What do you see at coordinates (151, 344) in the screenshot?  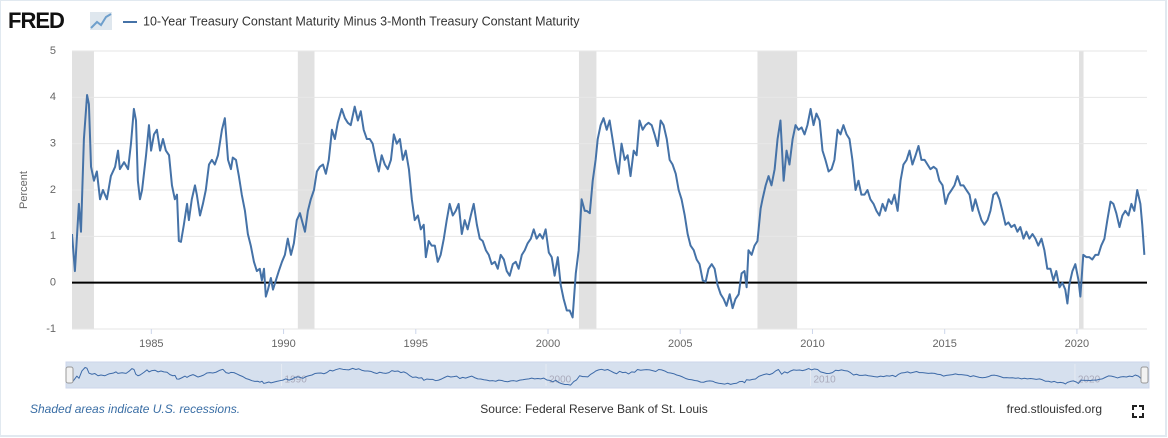 I see `x-tick-label: 1985` at bounding box center [151, 344].